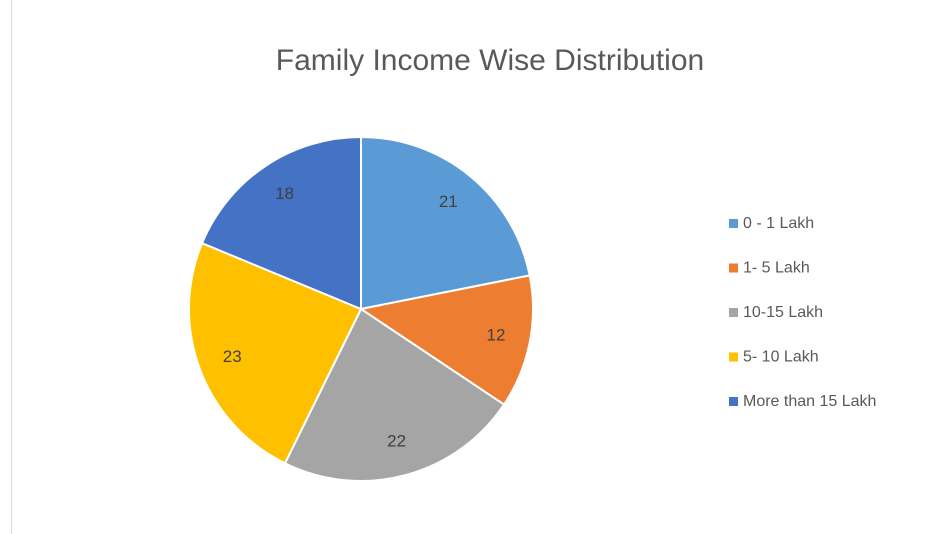  I want to click on data-label: 21, so click(448, 201).